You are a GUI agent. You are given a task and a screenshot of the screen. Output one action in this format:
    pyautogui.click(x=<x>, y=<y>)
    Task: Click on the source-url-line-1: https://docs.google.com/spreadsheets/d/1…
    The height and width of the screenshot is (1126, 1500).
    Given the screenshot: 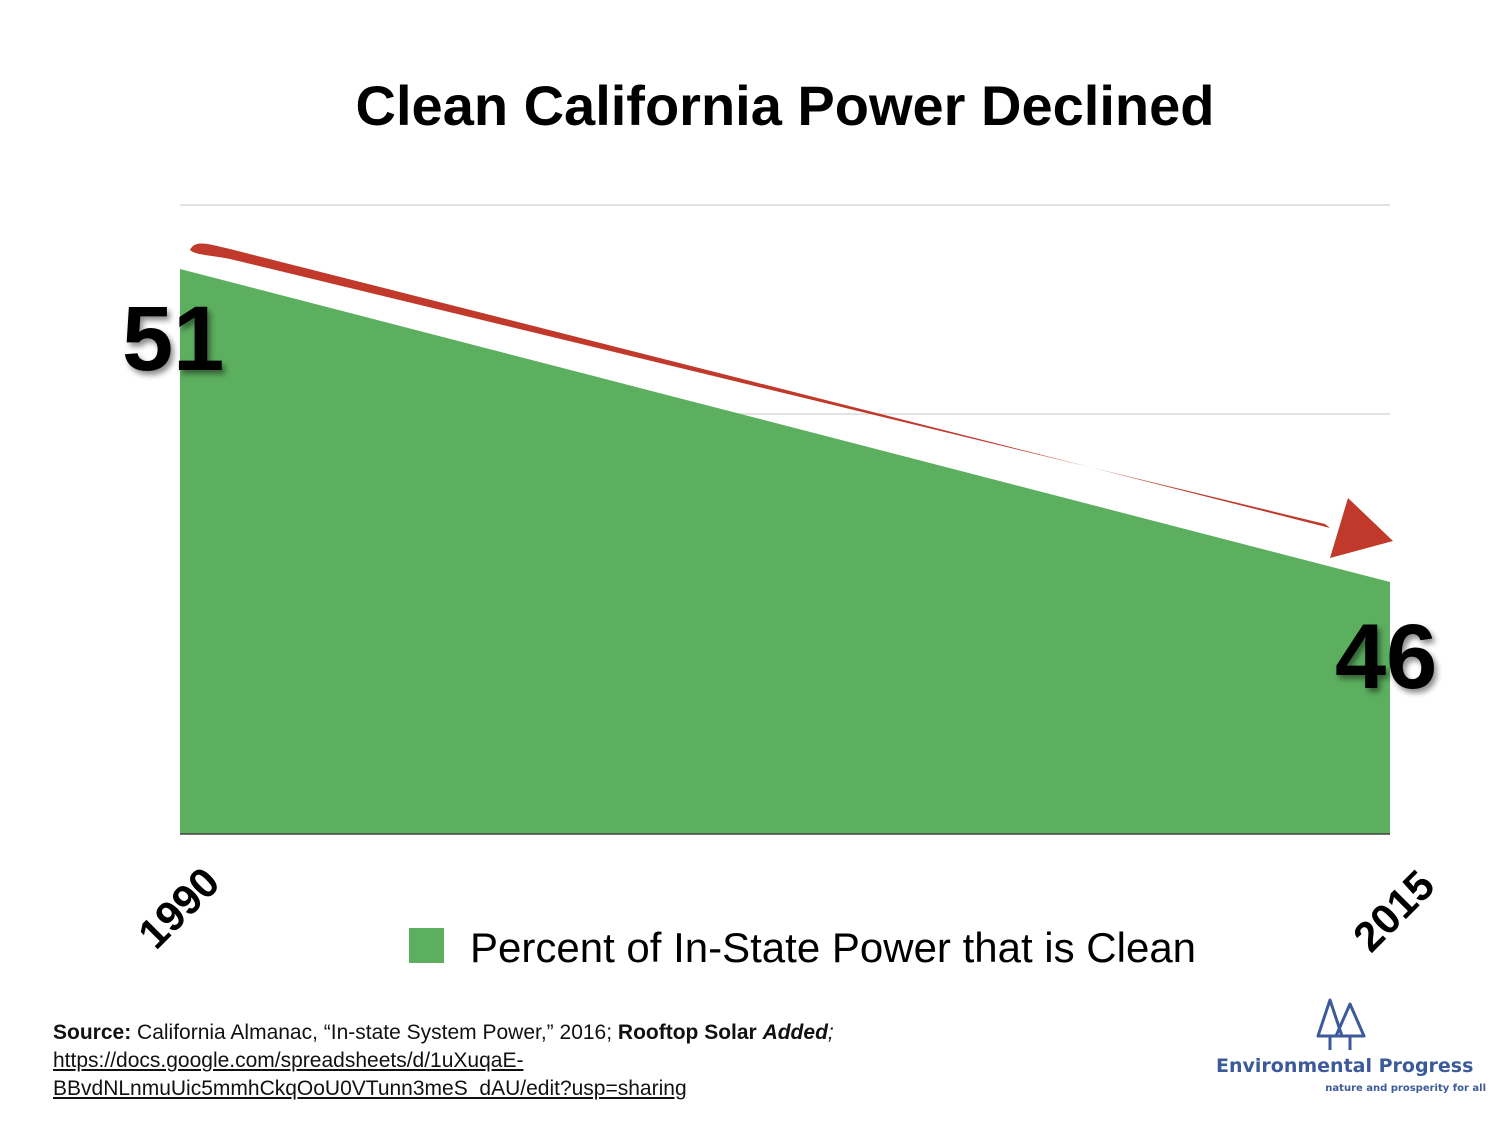 What is the action you would take?
    pyautogui.click(x=288, y=1060)
    